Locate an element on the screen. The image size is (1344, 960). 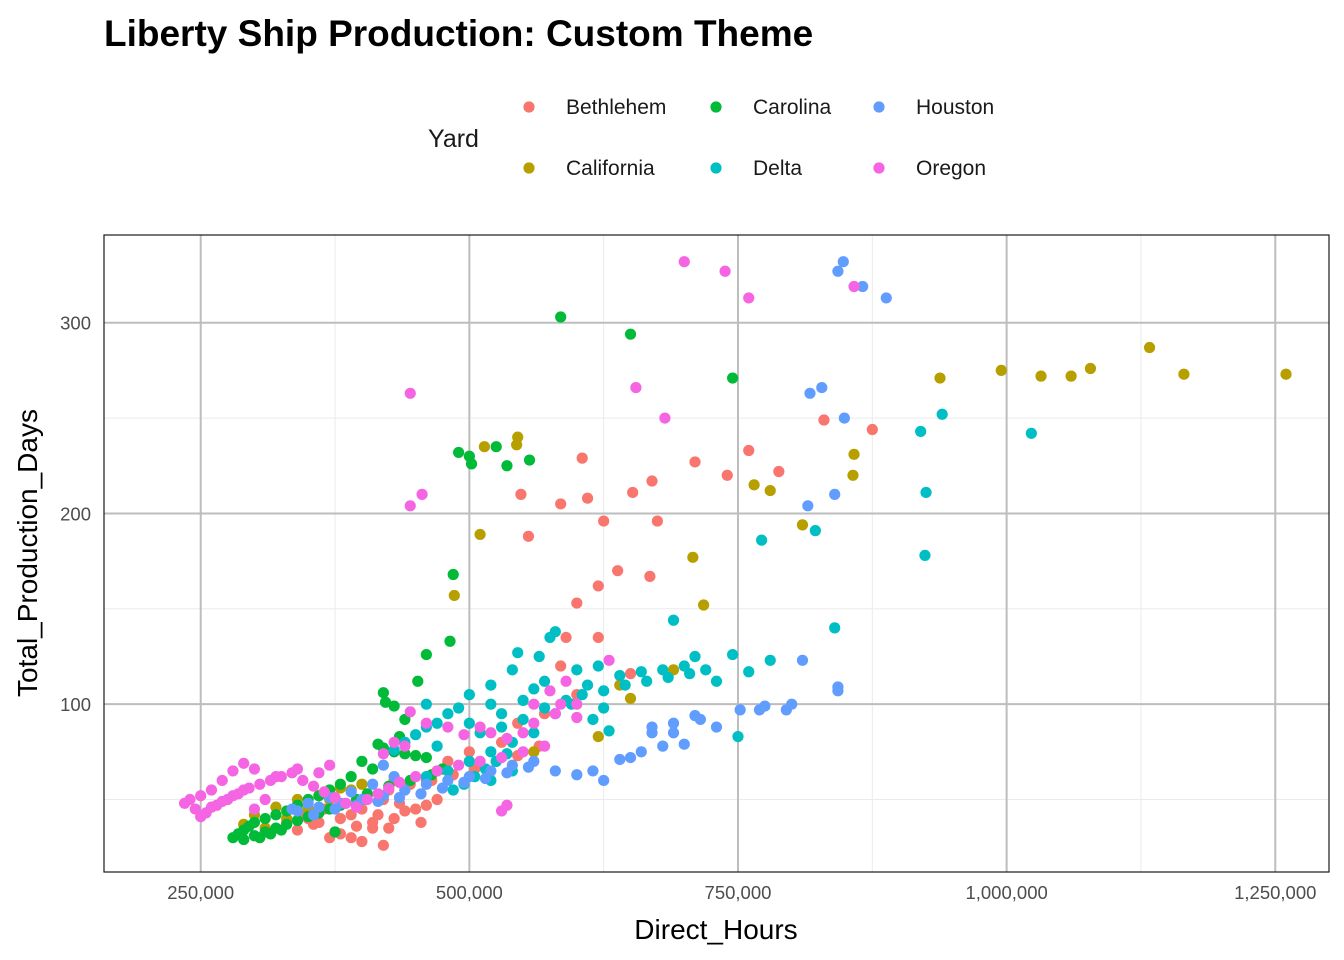
x-axis-ticks: 250,000 500,000 750,000 1,000,000 1,250,000 is located at coordinates (741, 892).